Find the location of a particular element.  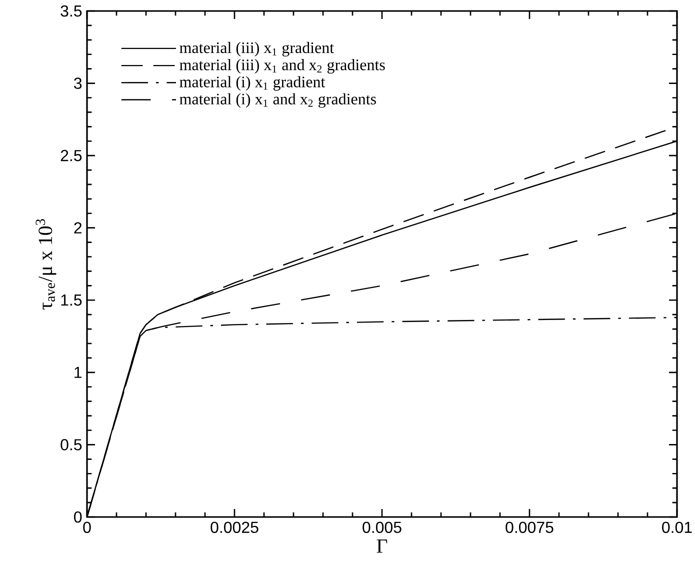

x-axis-title: Γ is located at coordinates (382, 546).